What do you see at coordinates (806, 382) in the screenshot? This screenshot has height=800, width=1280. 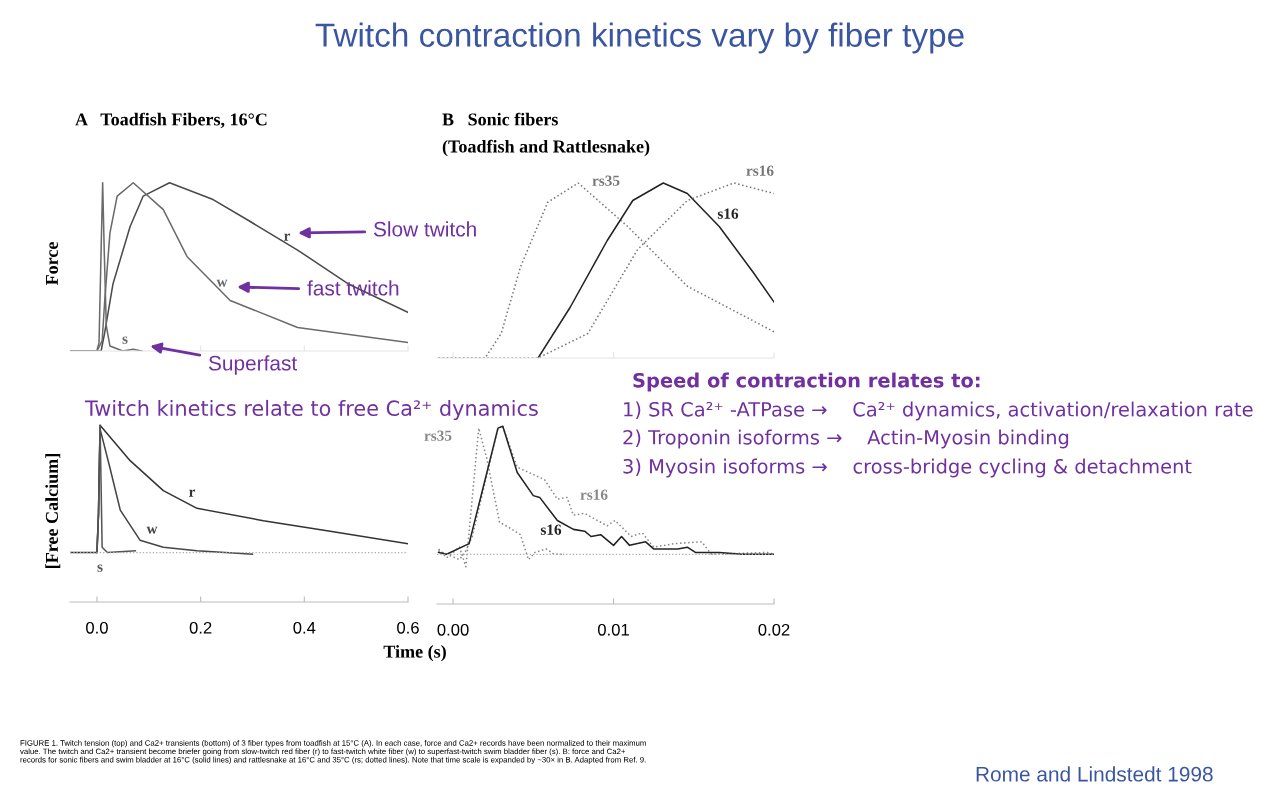 I see `text: Speed of contraction relates to:` at bounding box center [806, 382].